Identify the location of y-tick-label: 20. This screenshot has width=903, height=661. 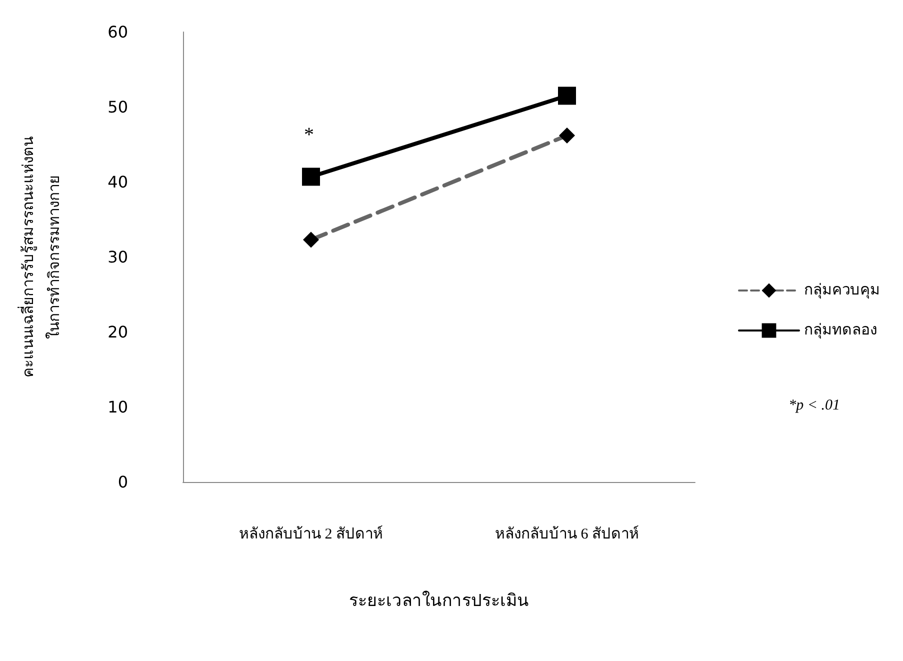
(118, 332).